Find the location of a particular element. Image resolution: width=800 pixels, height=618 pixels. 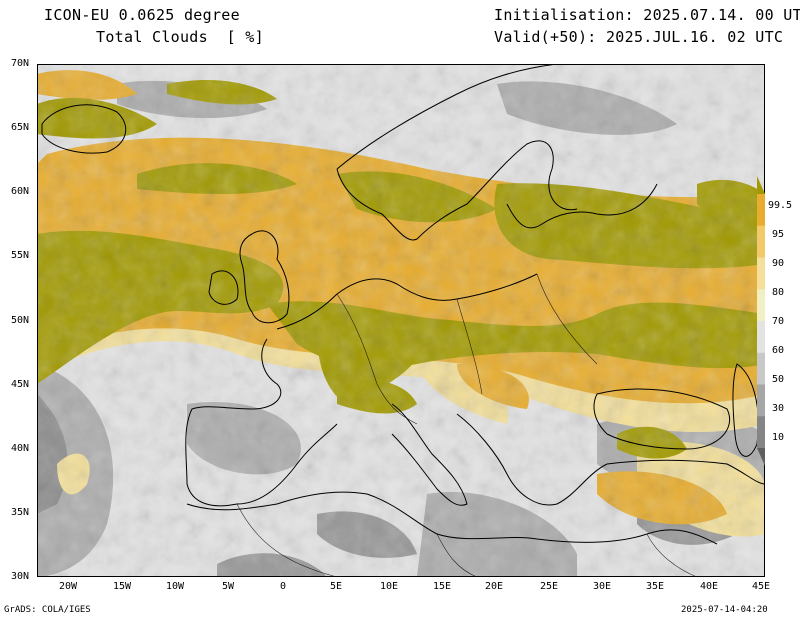

color-legend is located at coordinates (761, 321).